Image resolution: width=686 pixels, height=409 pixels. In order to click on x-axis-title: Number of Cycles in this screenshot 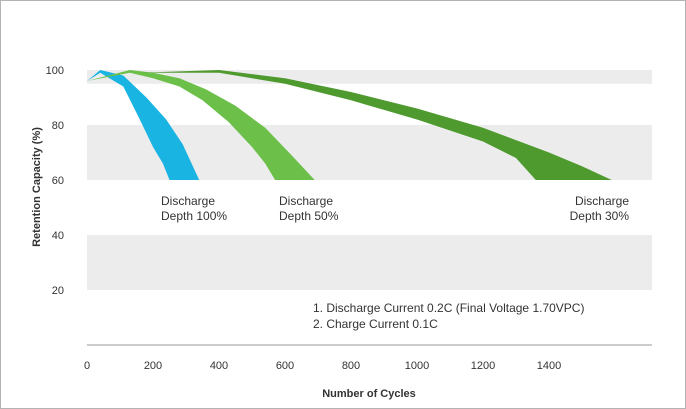, I will do `click(369, 394)`.